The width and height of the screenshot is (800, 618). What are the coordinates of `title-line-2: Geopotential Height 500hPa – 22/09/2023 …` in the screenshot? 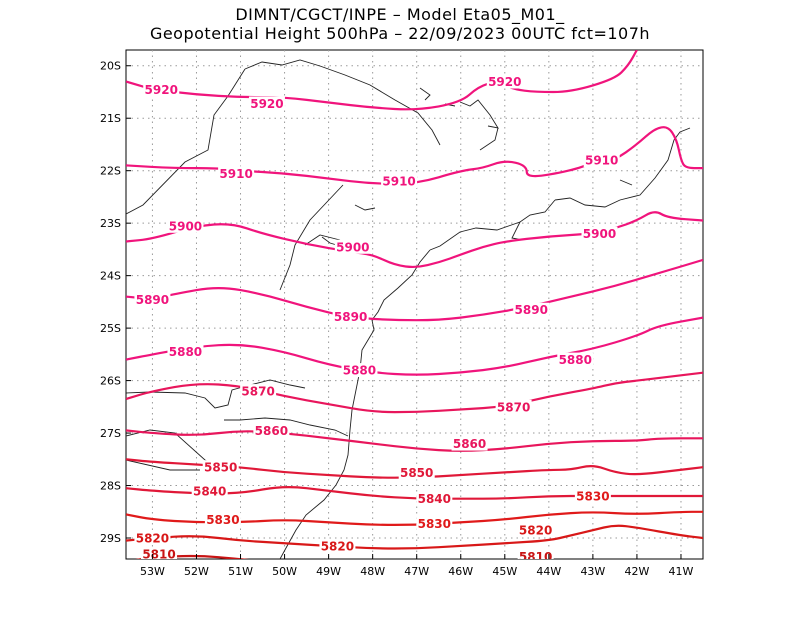 It's located at (400, 33).